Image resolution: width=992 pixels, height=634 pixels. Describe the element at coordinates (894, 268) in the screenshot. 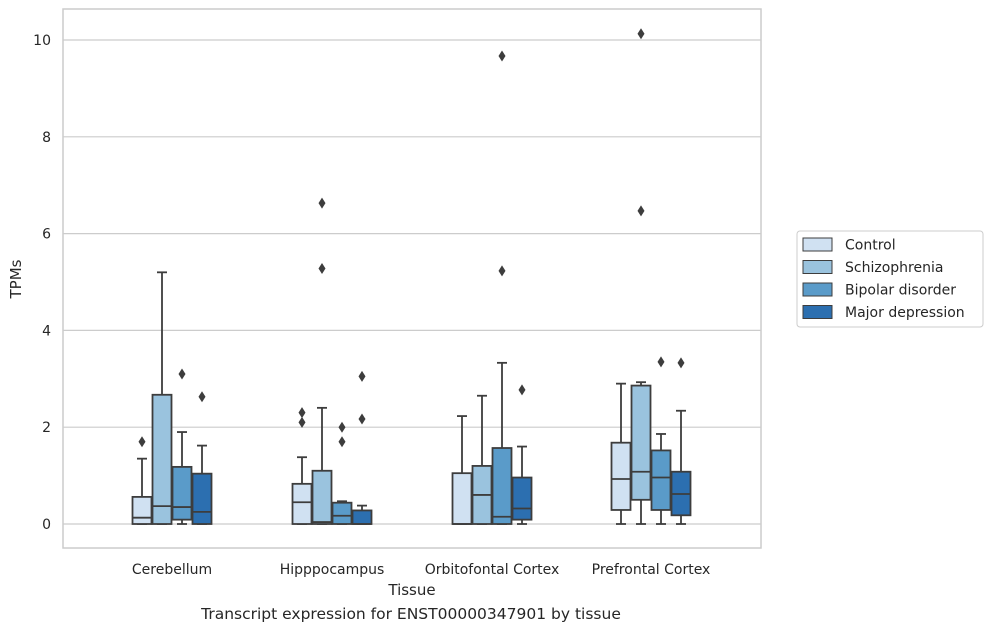

I see `legend-label: Schizophrenia` at that location.